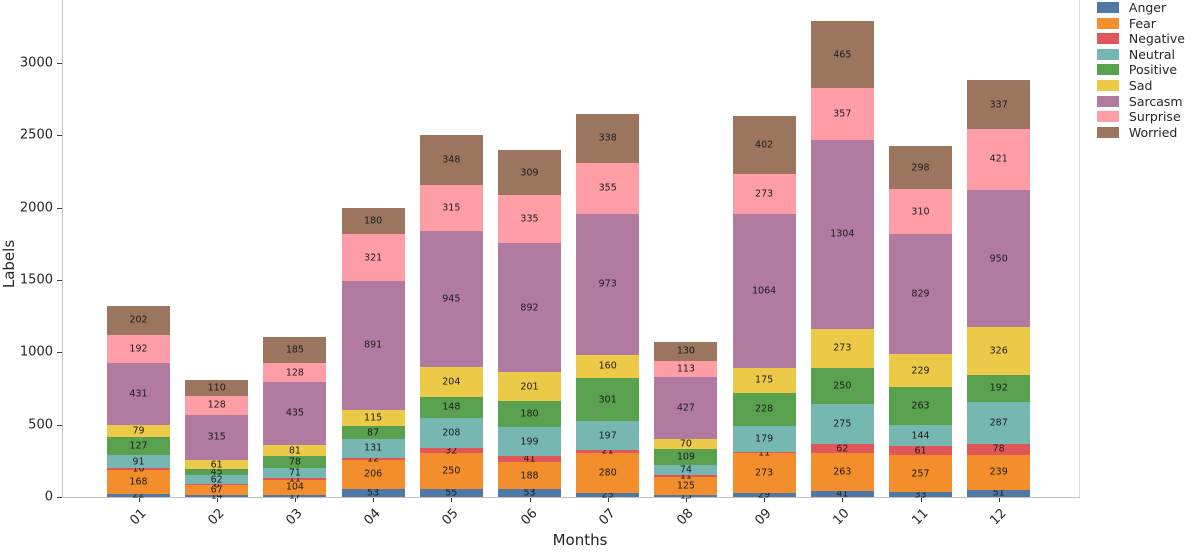  I want to click on bar-segment-value: 1064, so click(764, 290).